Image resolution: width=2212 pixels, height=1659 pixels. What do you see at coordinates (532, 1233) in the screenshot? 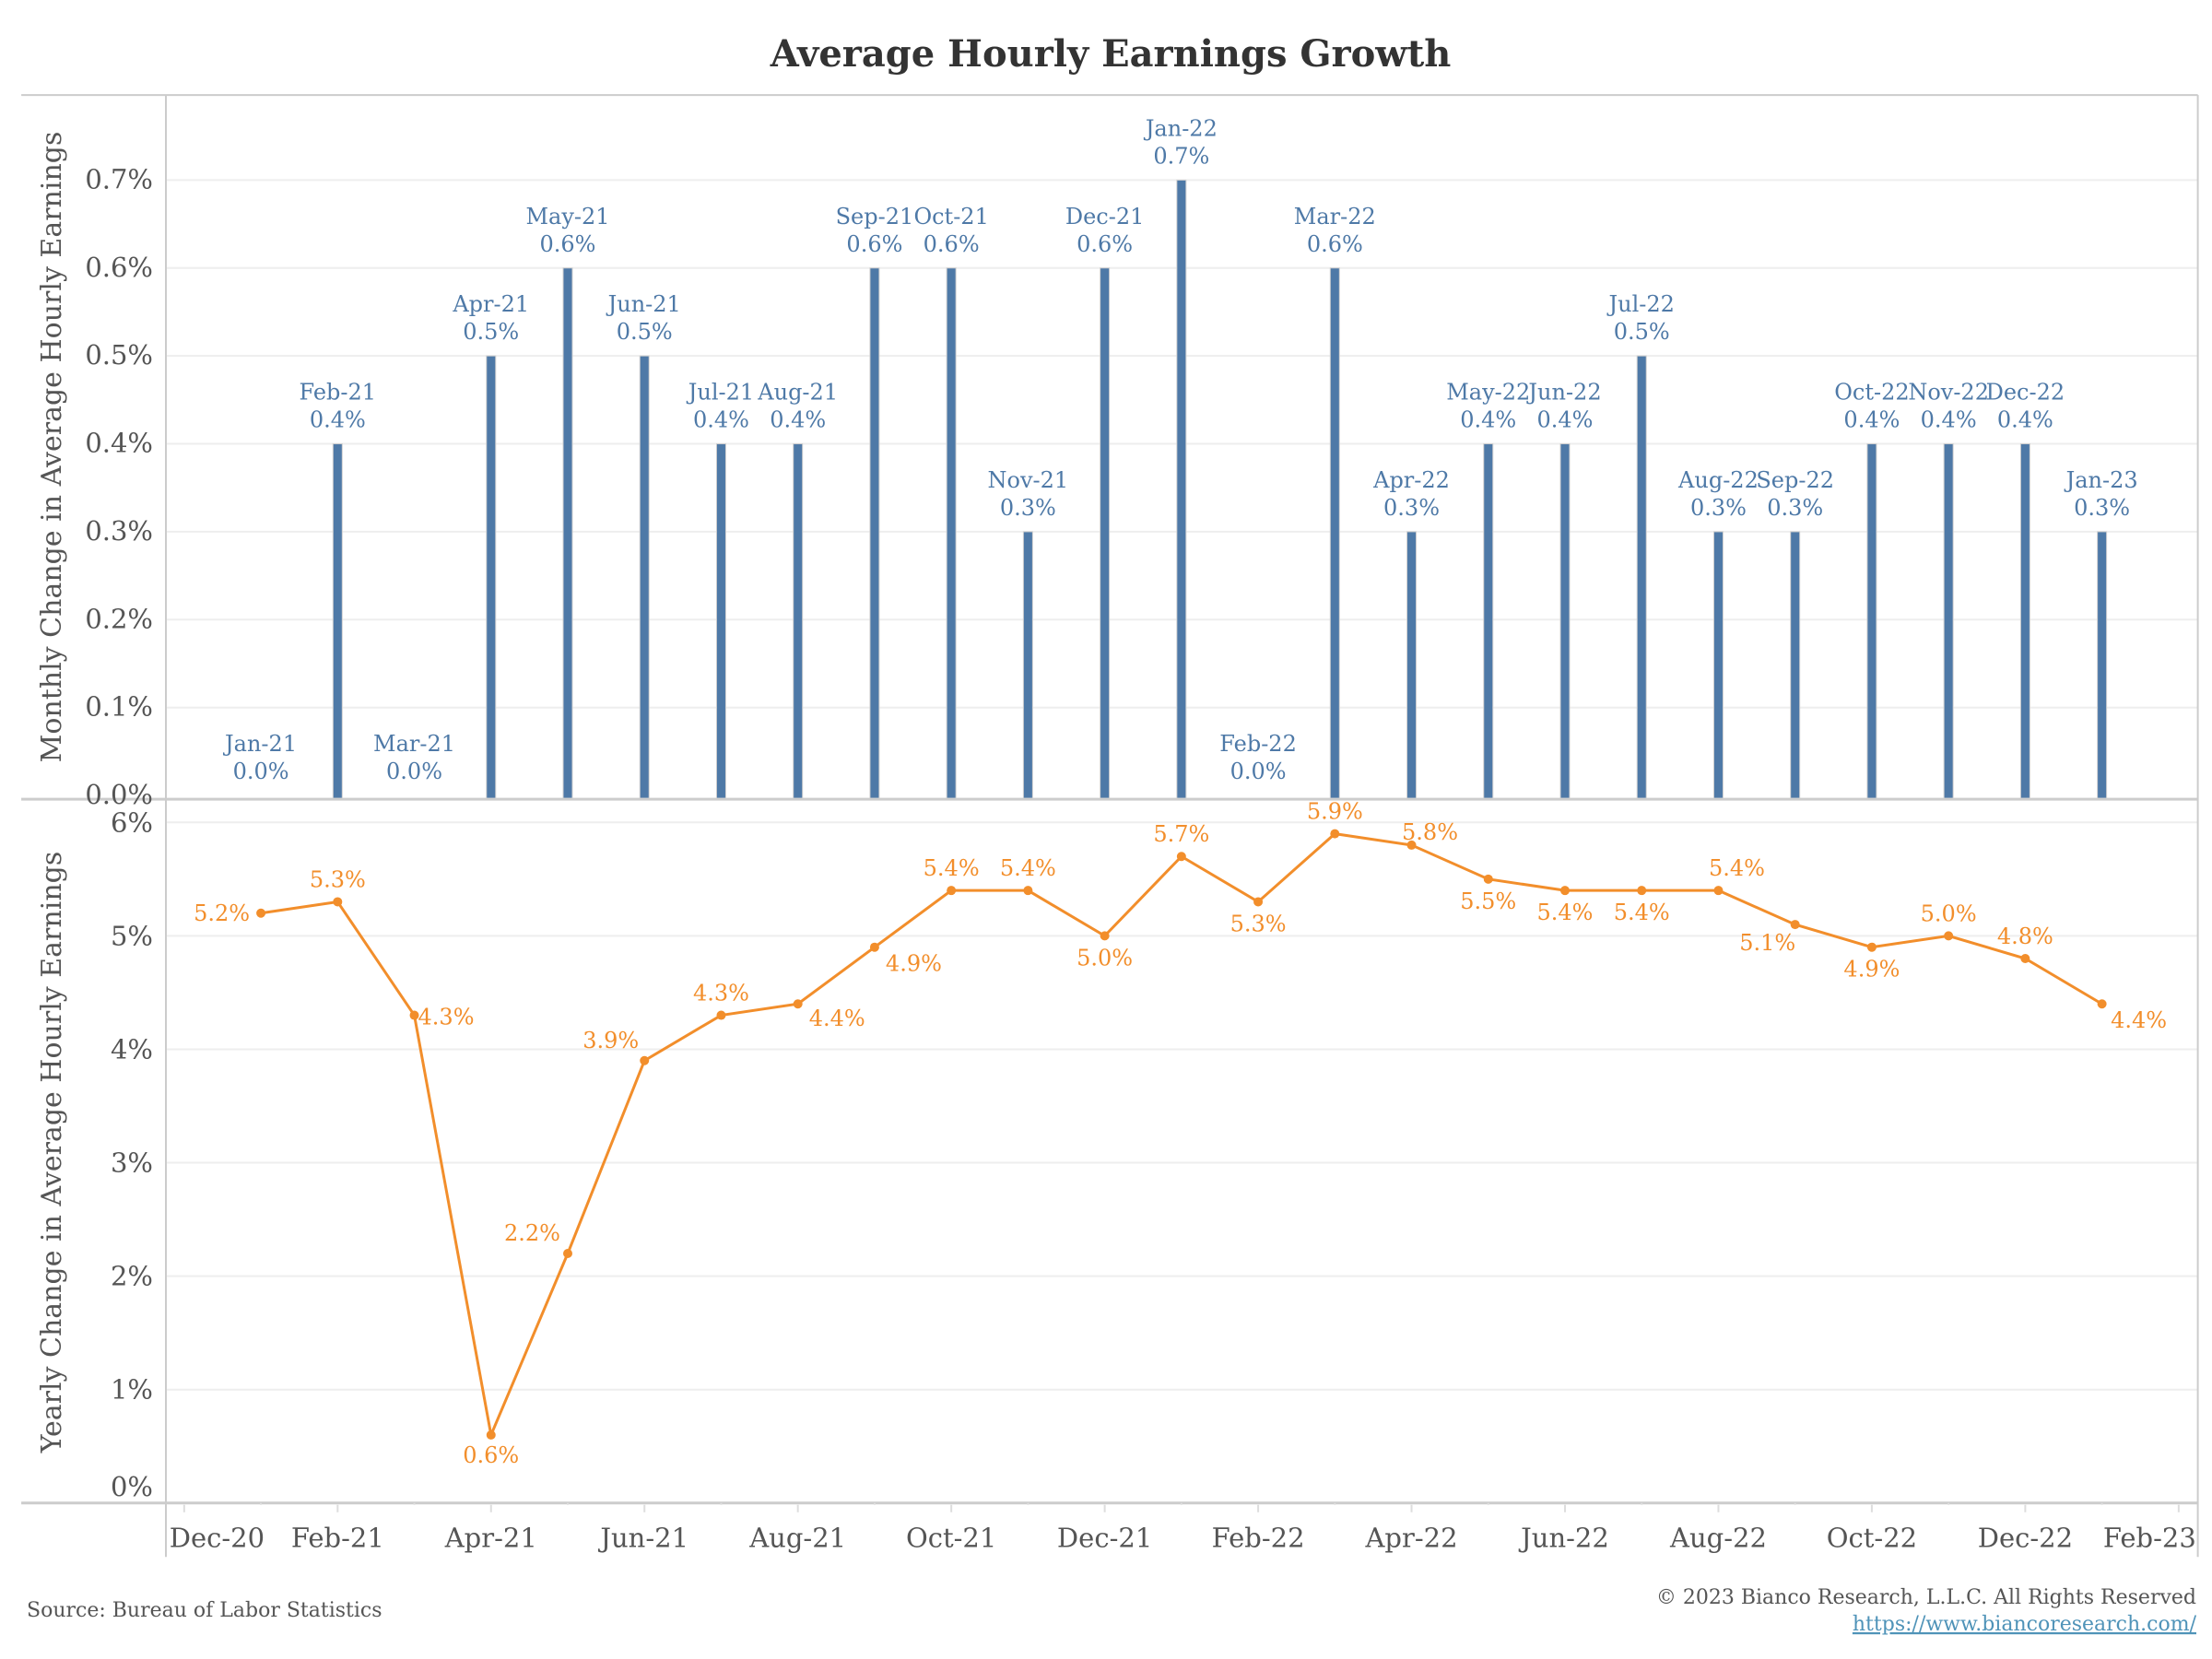
I see `point-value-label: 2.2%` at bounding box center [532, 1233].